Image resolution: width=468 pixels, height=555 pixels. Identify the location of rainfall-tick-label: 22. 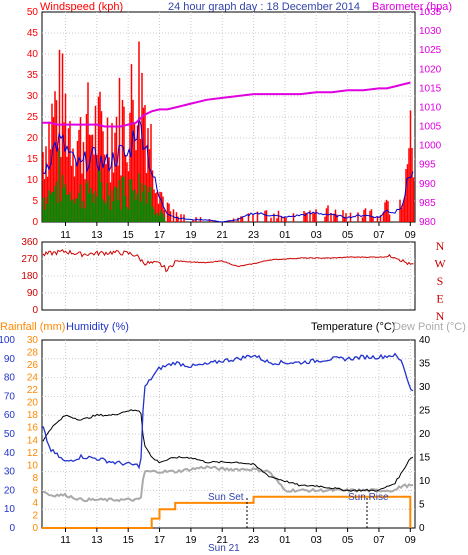
(33, 390).